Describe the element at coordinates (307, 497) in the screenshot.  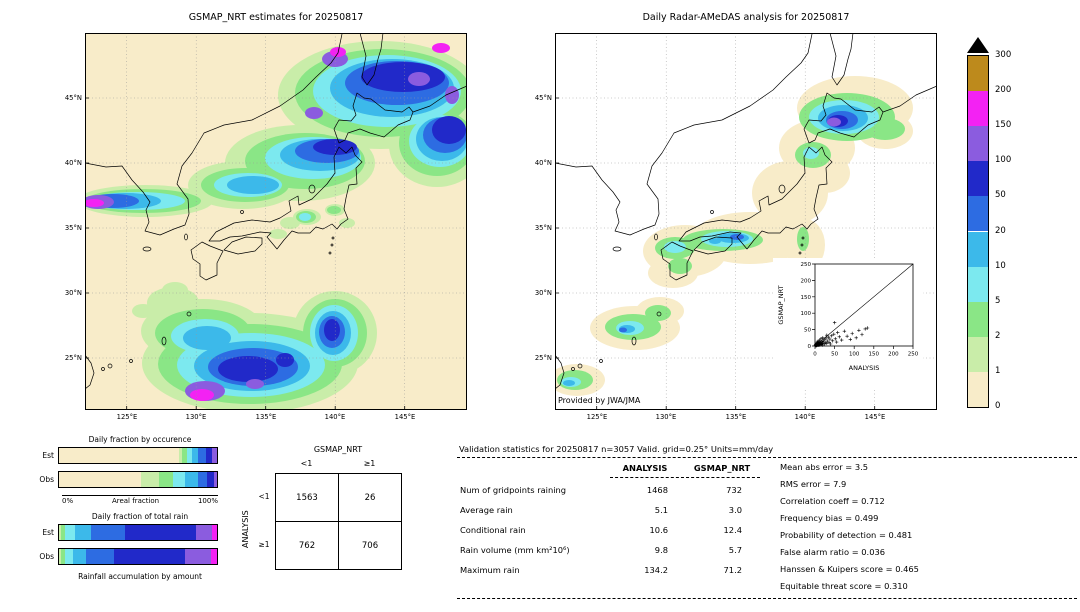
I see `contingency-cell-hit-none: 1563` at that location.